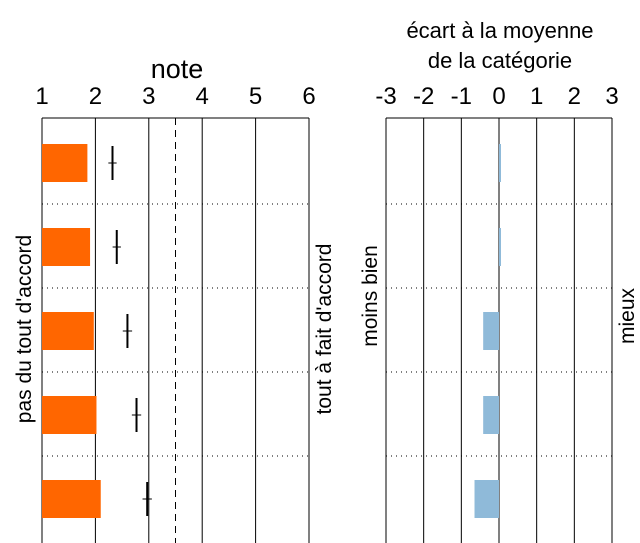  Describe the element at coordinates (324, 329) in the screenshot. I see `note-panel-right-label: tout à fait d'accord` at that location.